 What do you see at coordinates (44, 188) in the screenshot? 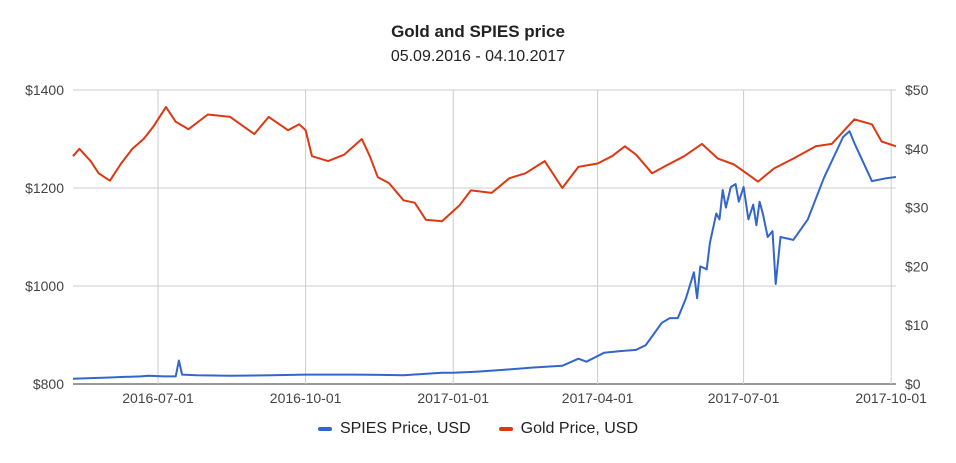
I see `y-left-tick-label: $1200` at bounding box center [44, 188].